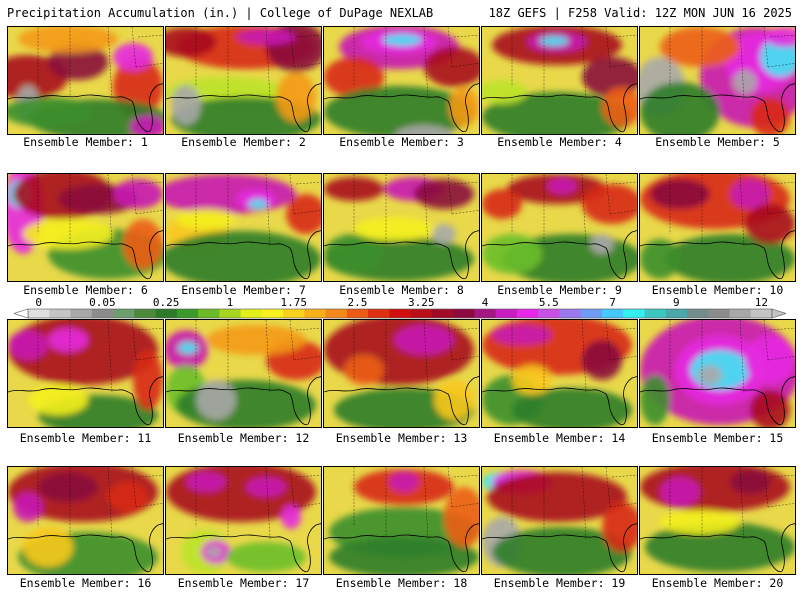 The image size is (800, 600). I want to click on colorbar-tick-label: 2.5, so click(358, 303).